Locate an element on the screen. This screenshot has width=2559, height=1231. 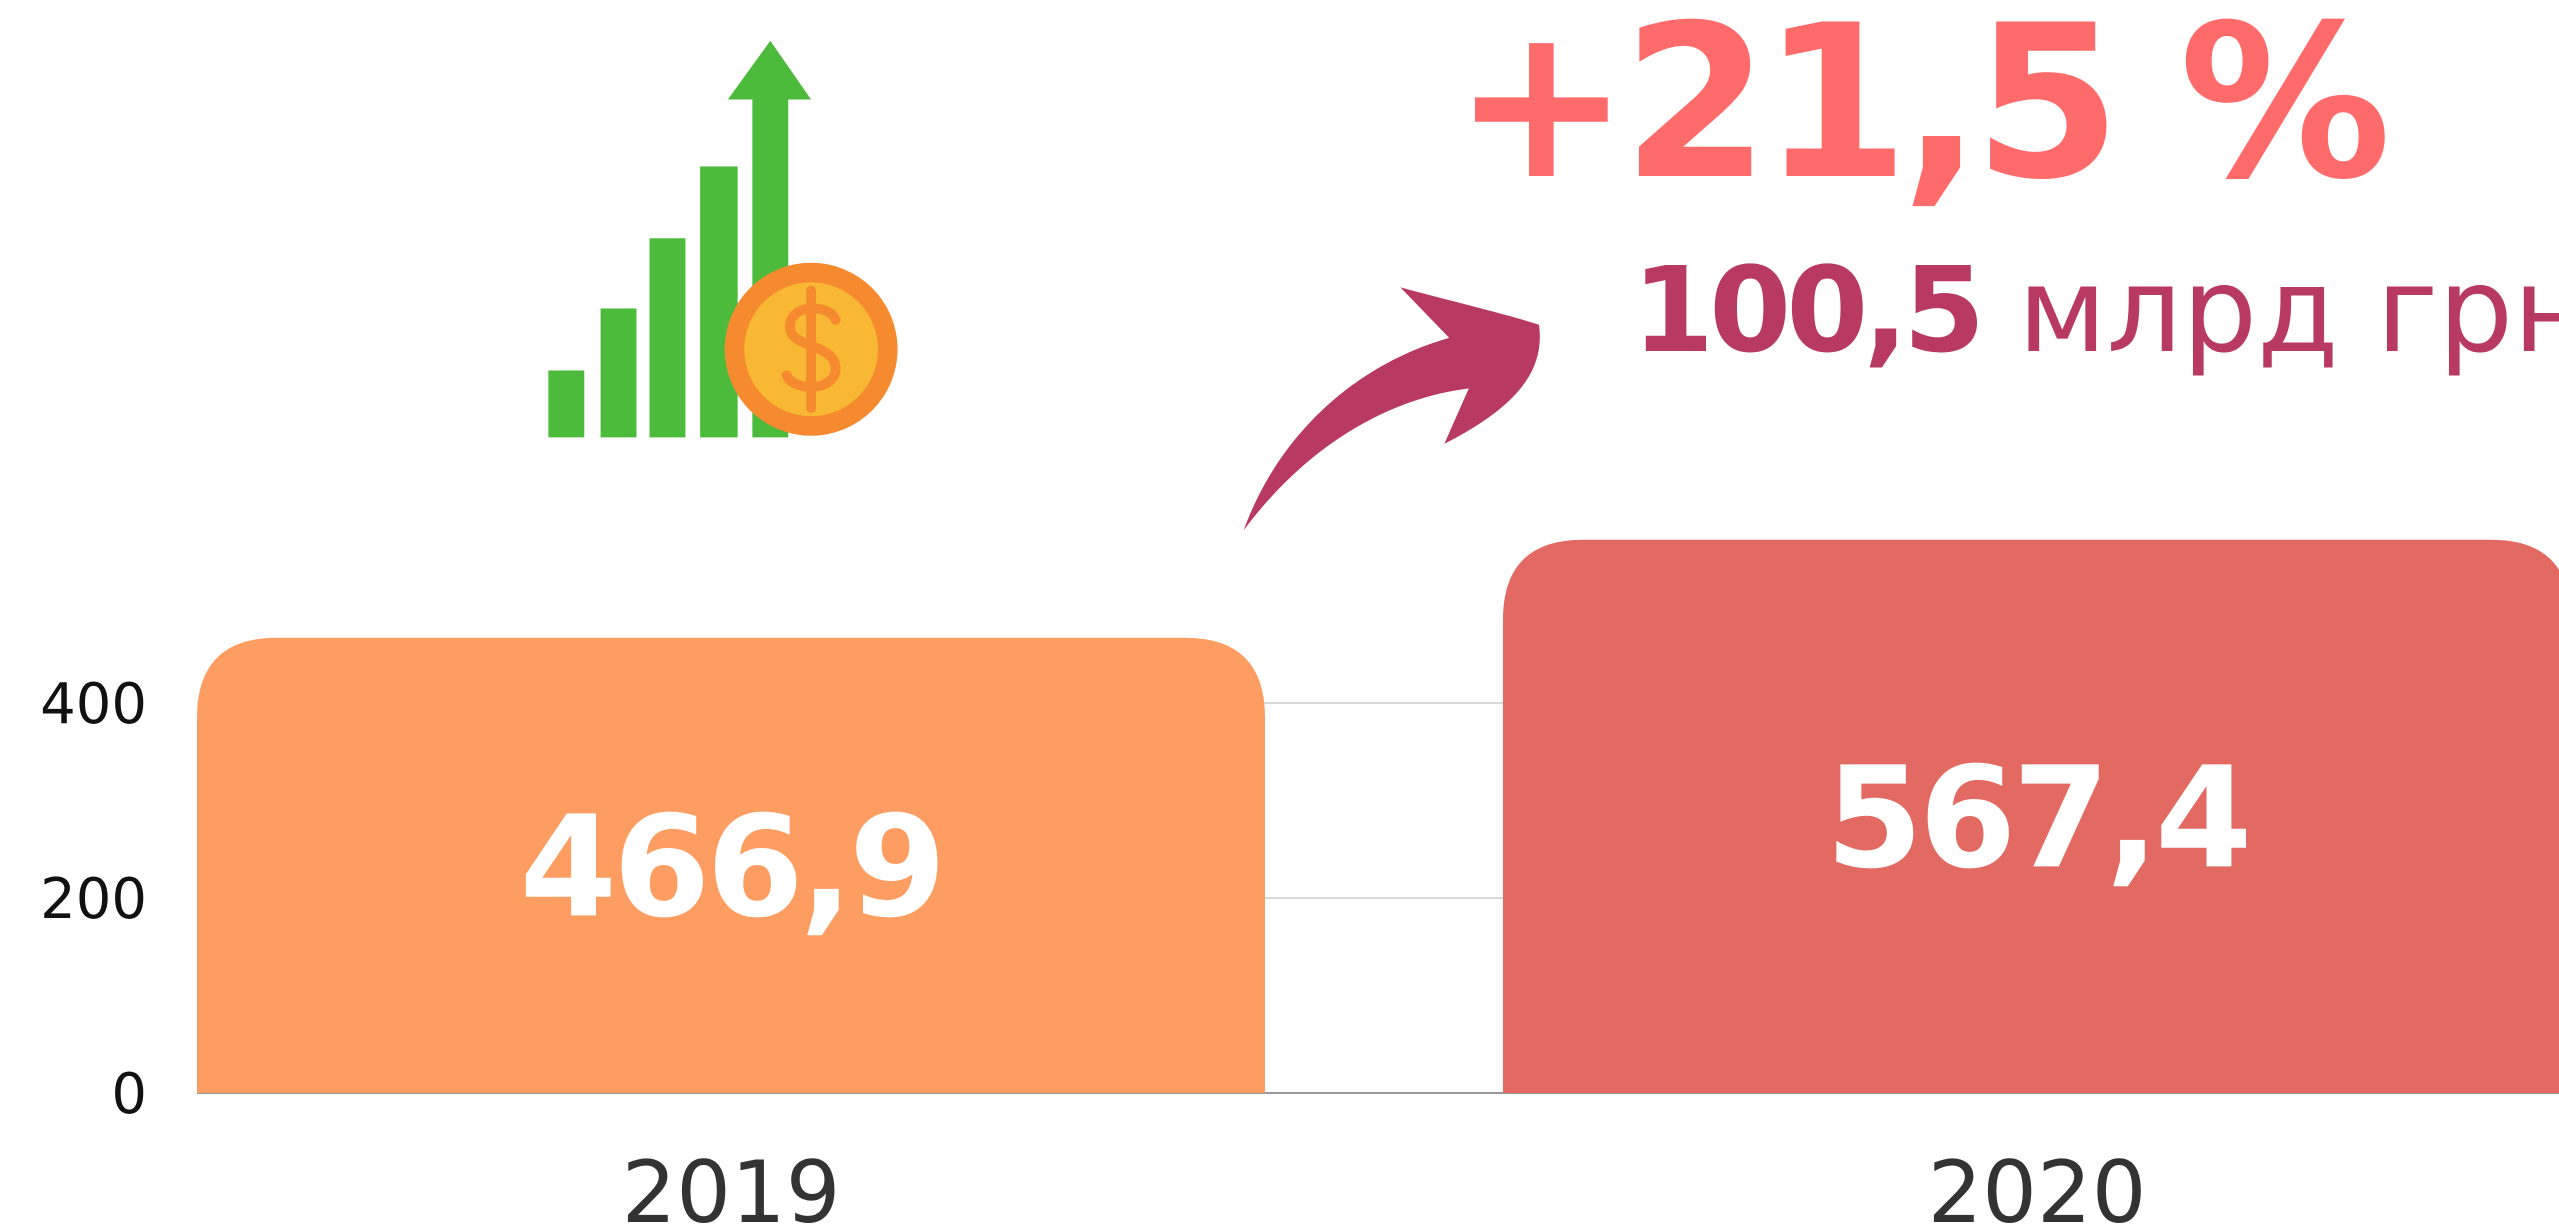
amount: 100,5 is located at coordinates (1806, 310).